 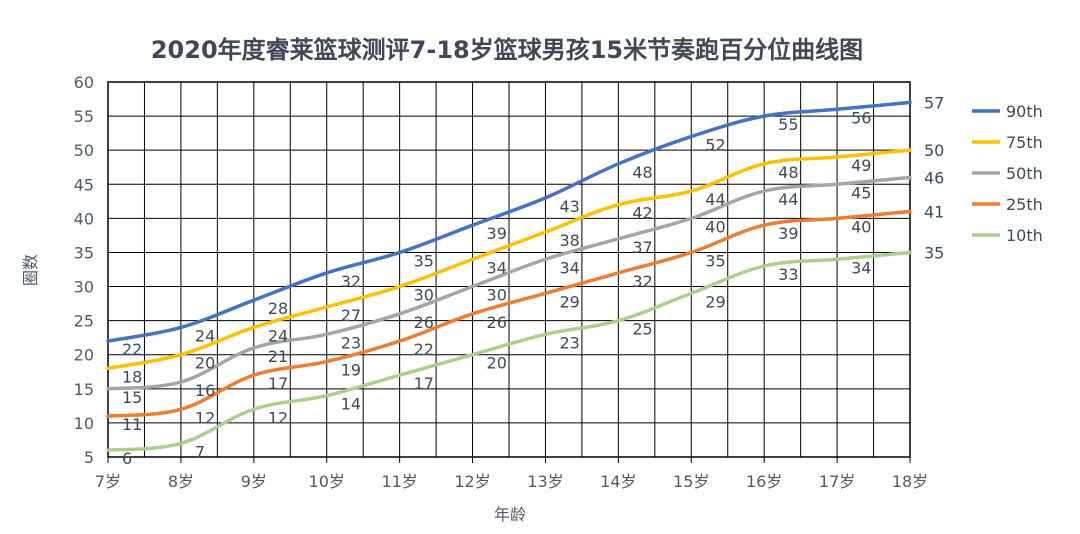 I want to click on data-label: 46, so click(x=934, y=177).